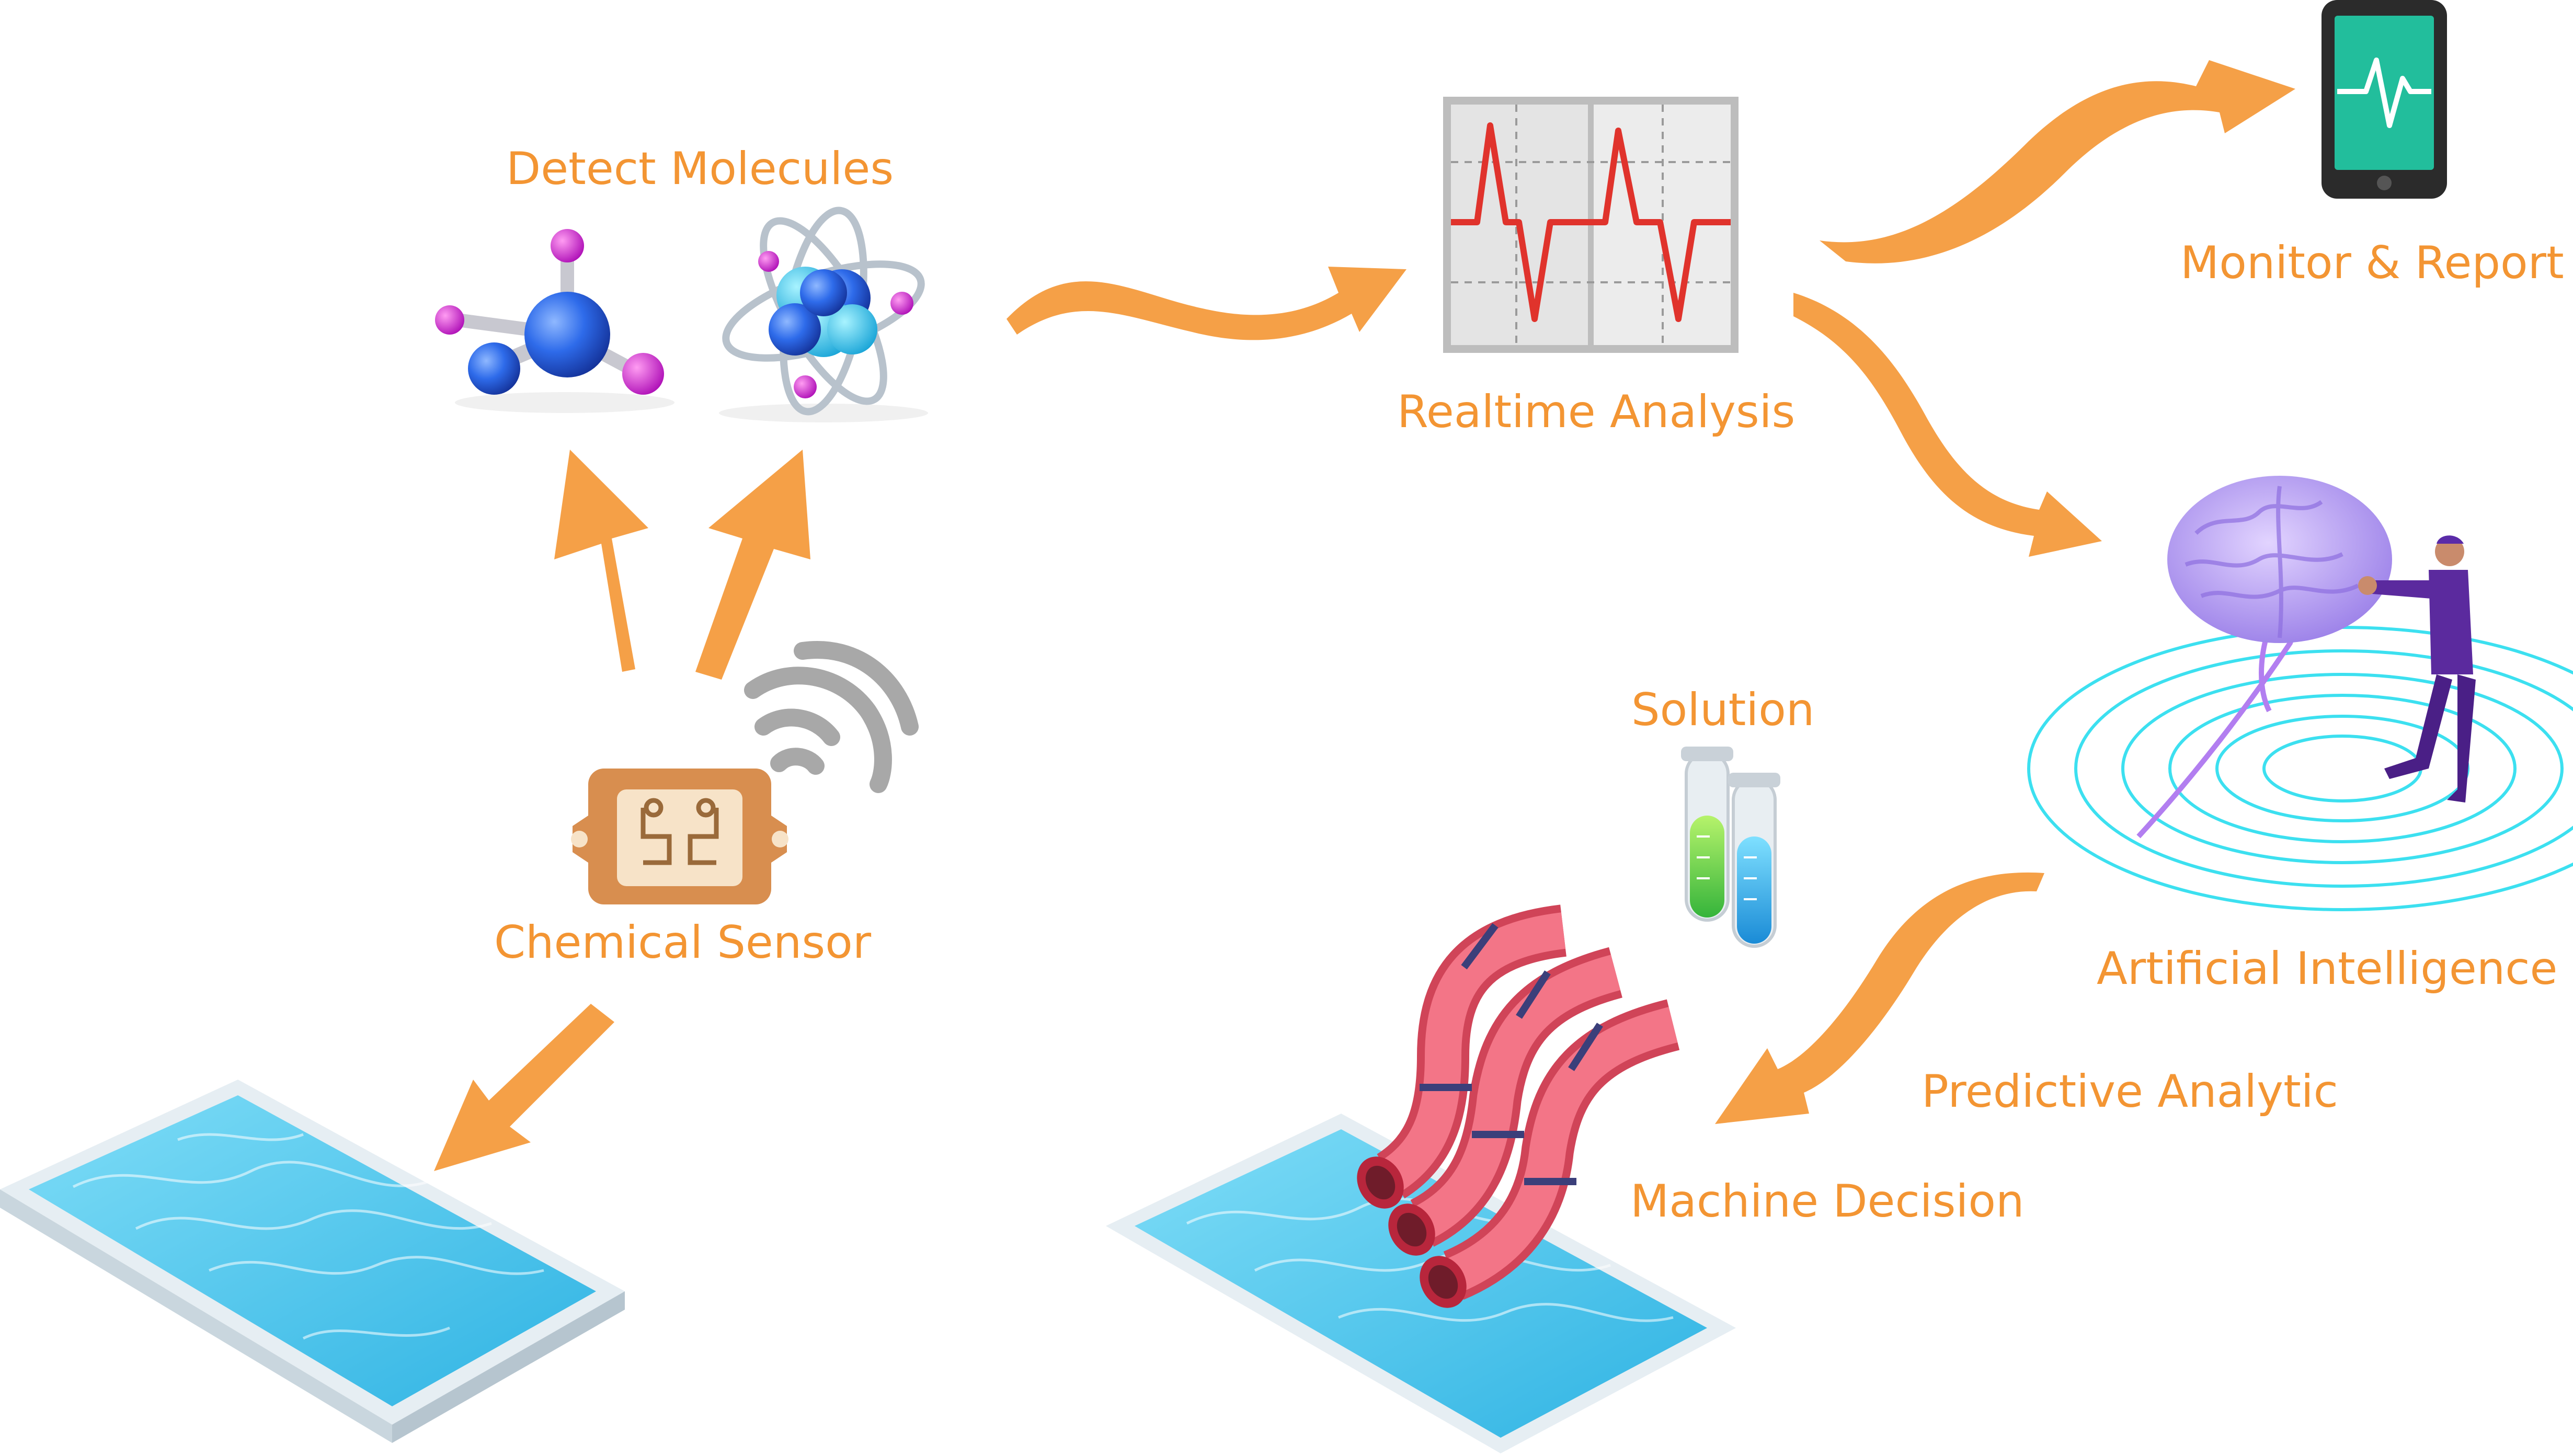 Image resolution: width=2573 pixels, height=1456 pixels. Describe the element at coordinates (2057, 161) in the screenshot. I see `arrow-analysis-to-monitor` at that location.